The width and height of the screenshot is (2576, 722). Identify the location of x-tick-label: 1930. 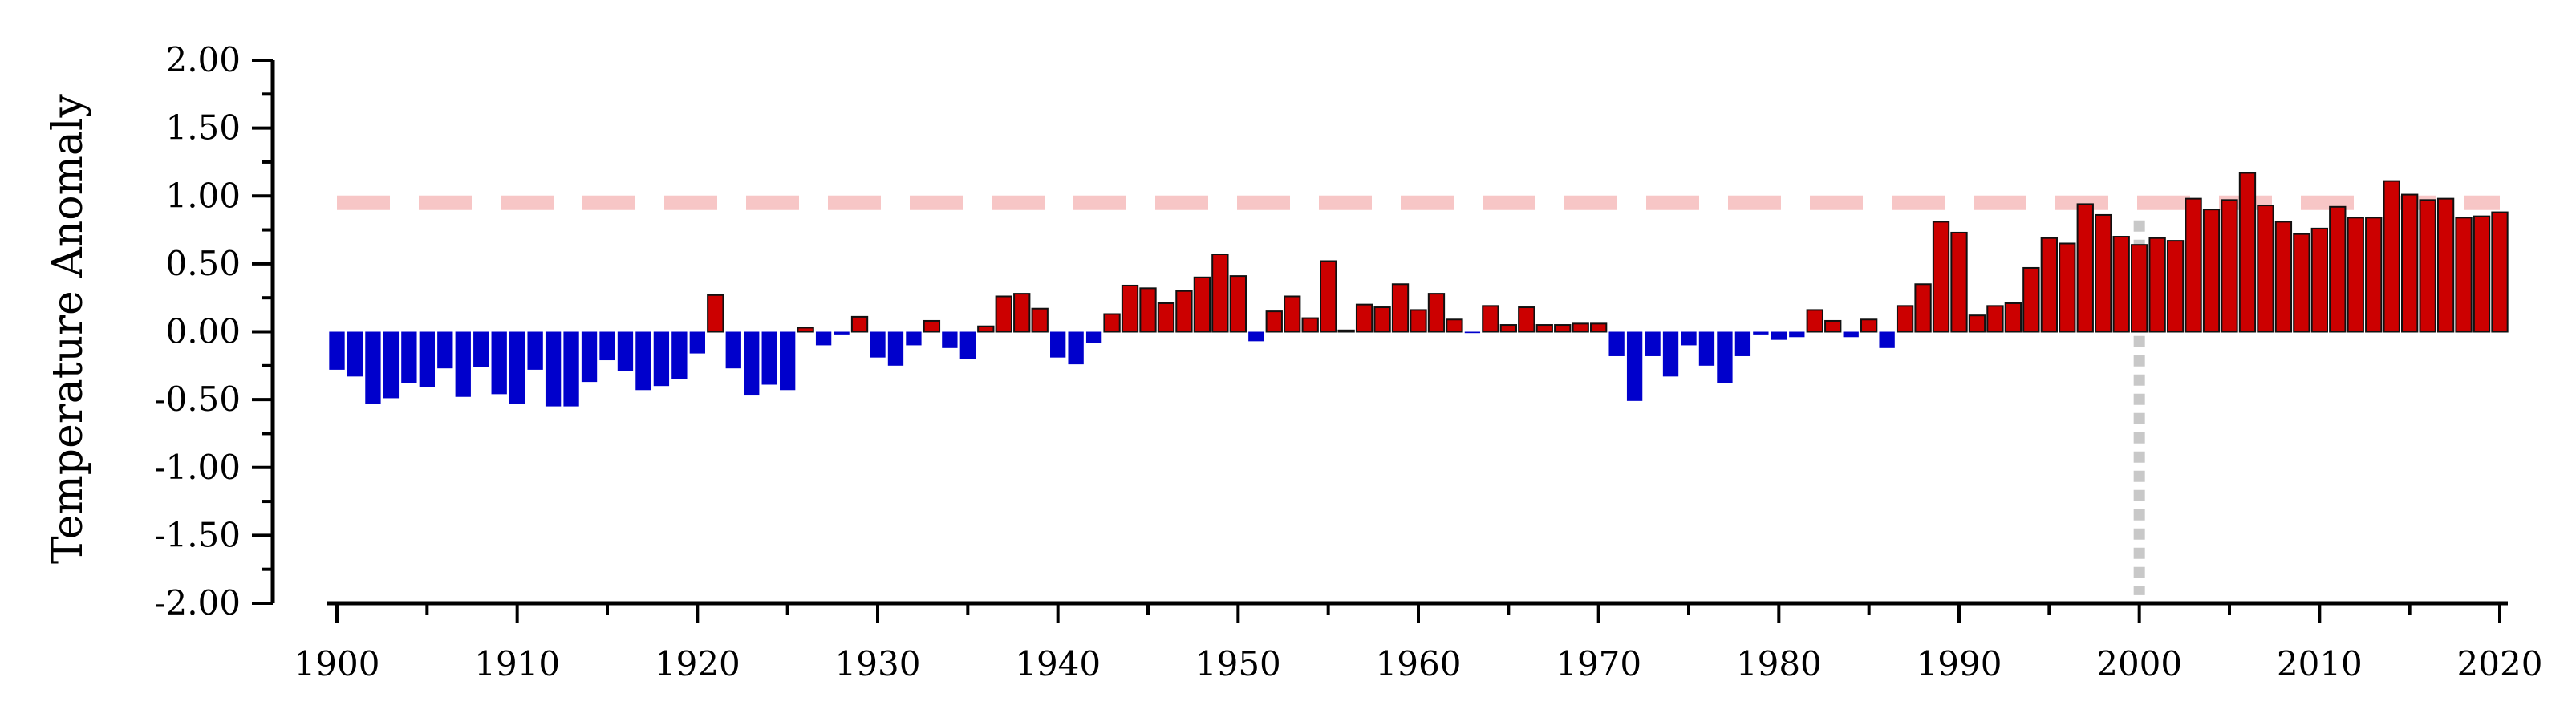
(878, 663).